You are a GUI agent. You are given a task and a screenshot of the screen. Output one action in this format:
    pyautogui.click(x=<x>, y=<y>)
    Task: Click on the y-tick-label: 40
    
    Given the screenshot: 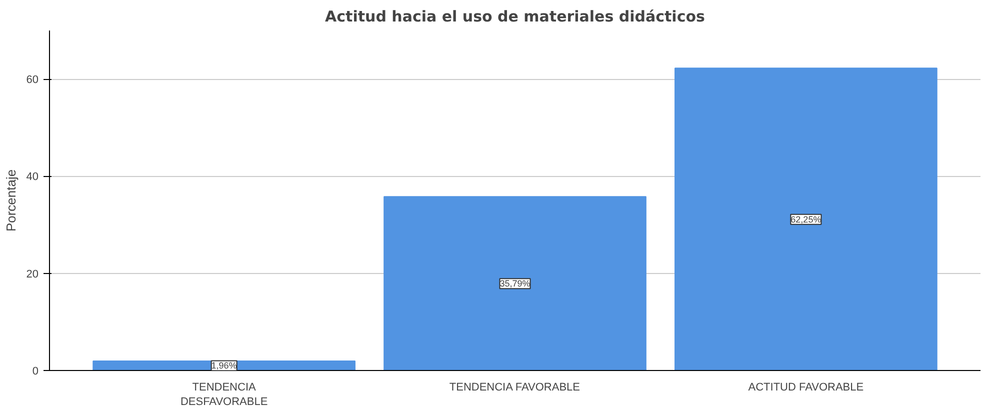 What is the action you would take?
    pyautogui.click(x=32, y=177)
    